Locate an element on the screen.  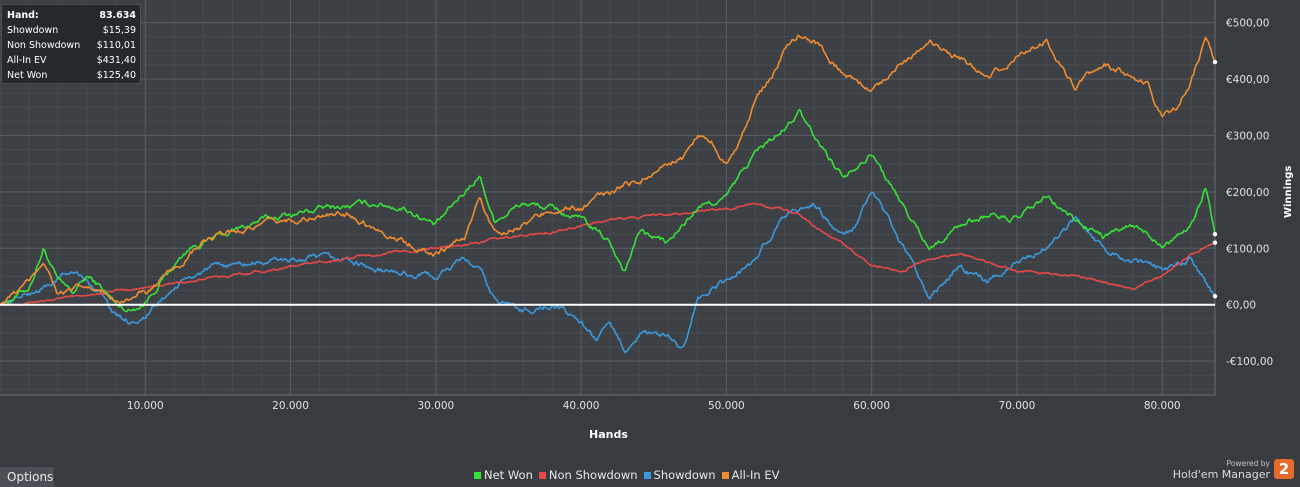
product-name: Hold'em Manager is located at coordinates (1221, 474).